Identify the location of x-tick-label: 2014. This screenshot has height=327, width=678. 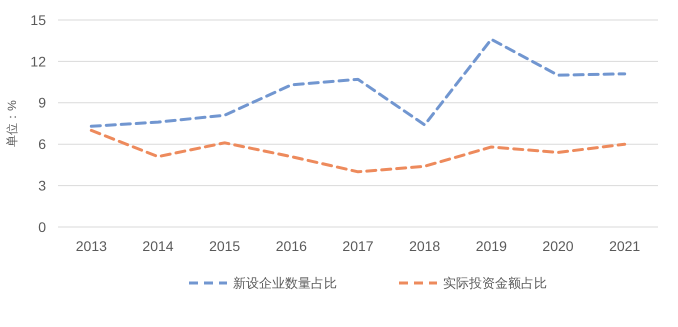
(158, 246).